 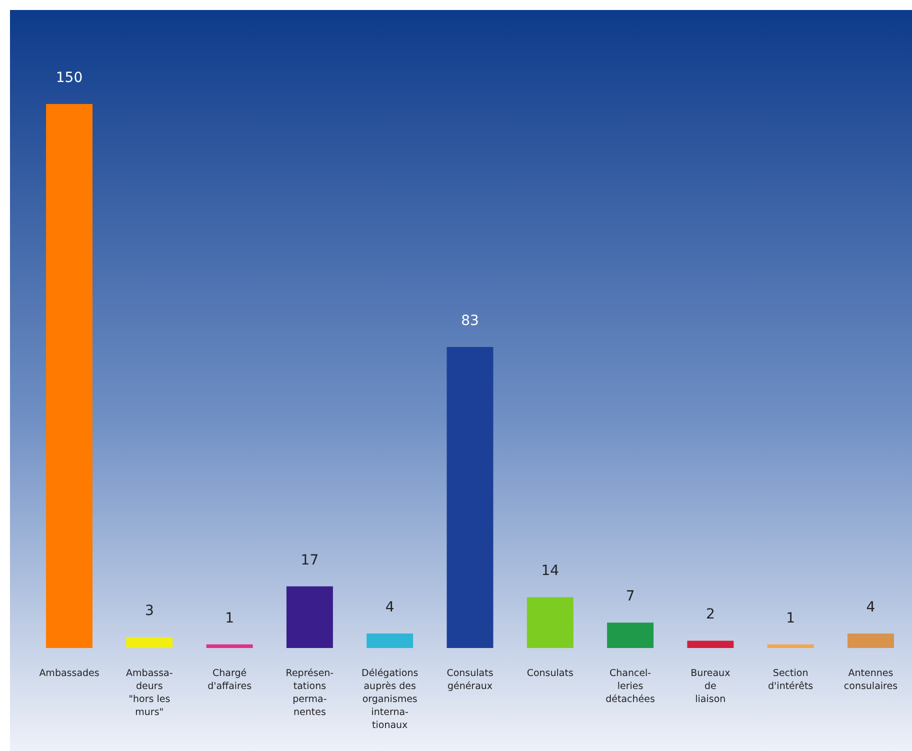 I want to click on data-label: 7, so click(x=630, y=596).